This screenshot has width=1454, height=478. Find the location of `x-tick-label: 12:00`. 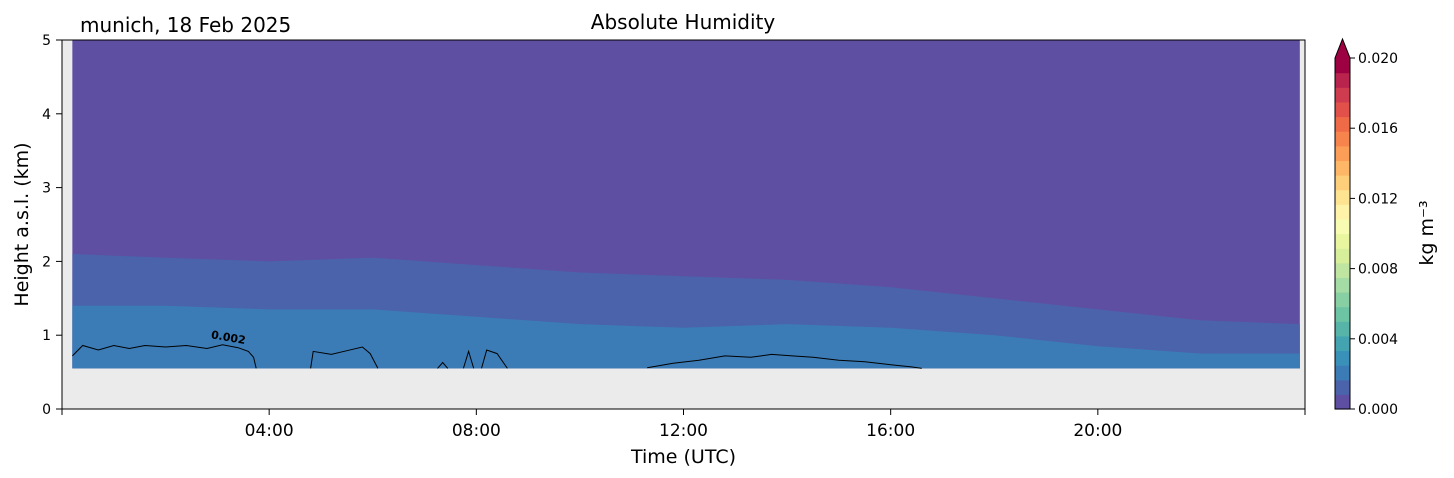

x-tick-label: 12:00 is located at coordinates (683, 431).